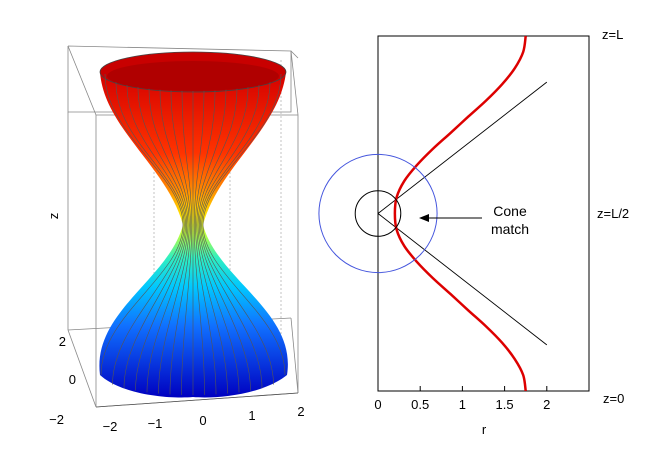 The width and height of the screenshot is (654, 454). What do you see at coordinates (62, 380) in the screenshot?
I see `y-axis-ticks: −2 0 2` at bounding box center [62, 380].